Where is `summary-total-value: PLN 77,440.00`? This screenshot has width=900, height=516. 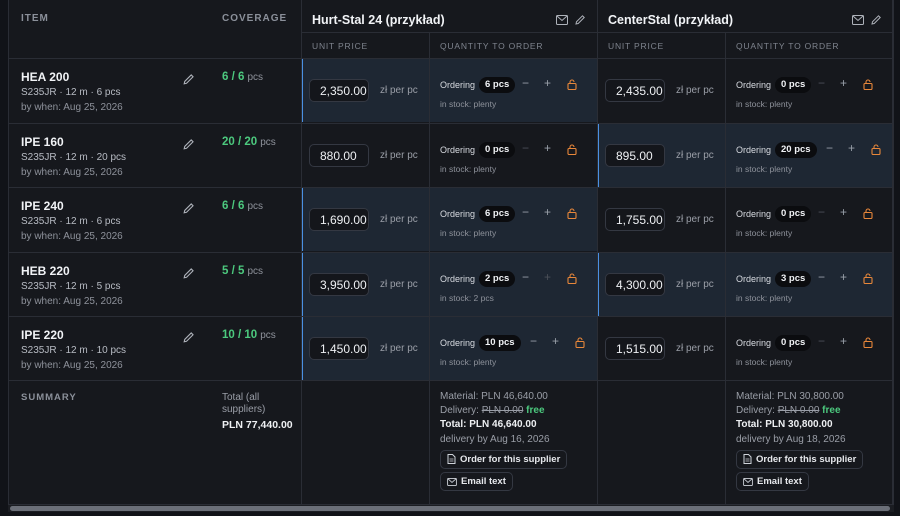 summary-total-value: PLN 77,440.00 is located at coordinates (257, 425).